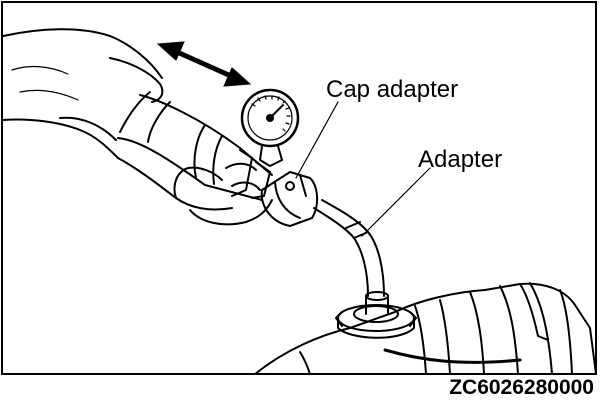 The image size is (600, 405). I want to click on radiator, so click(425, 328).